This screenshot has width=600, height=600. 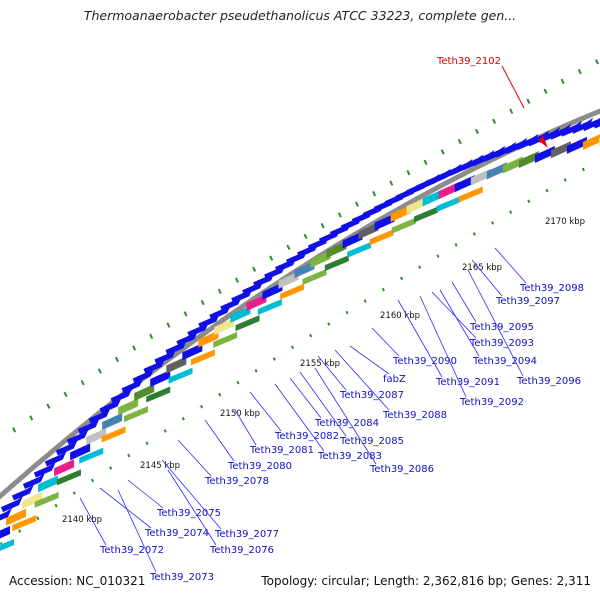 What do you see at coordinates (527, 301) in the screenshot?
I see `gene-label: Teth39_2097` at bounding box center [527, 301].